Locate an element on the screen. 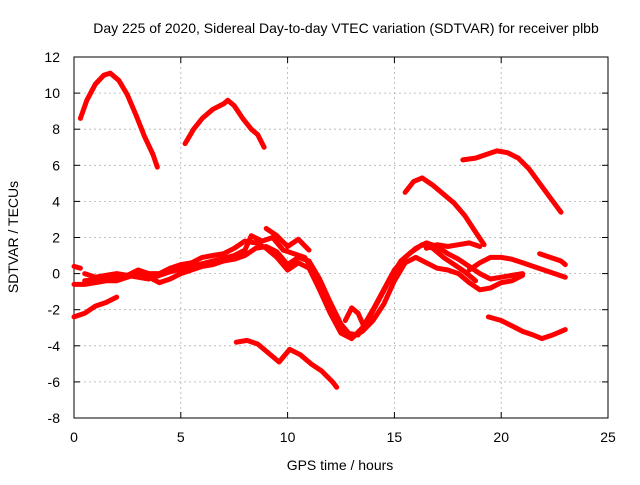 The height and width of the screenshot is (485, 640). y-tick-label: -2 is located at coordinates (54, 310).